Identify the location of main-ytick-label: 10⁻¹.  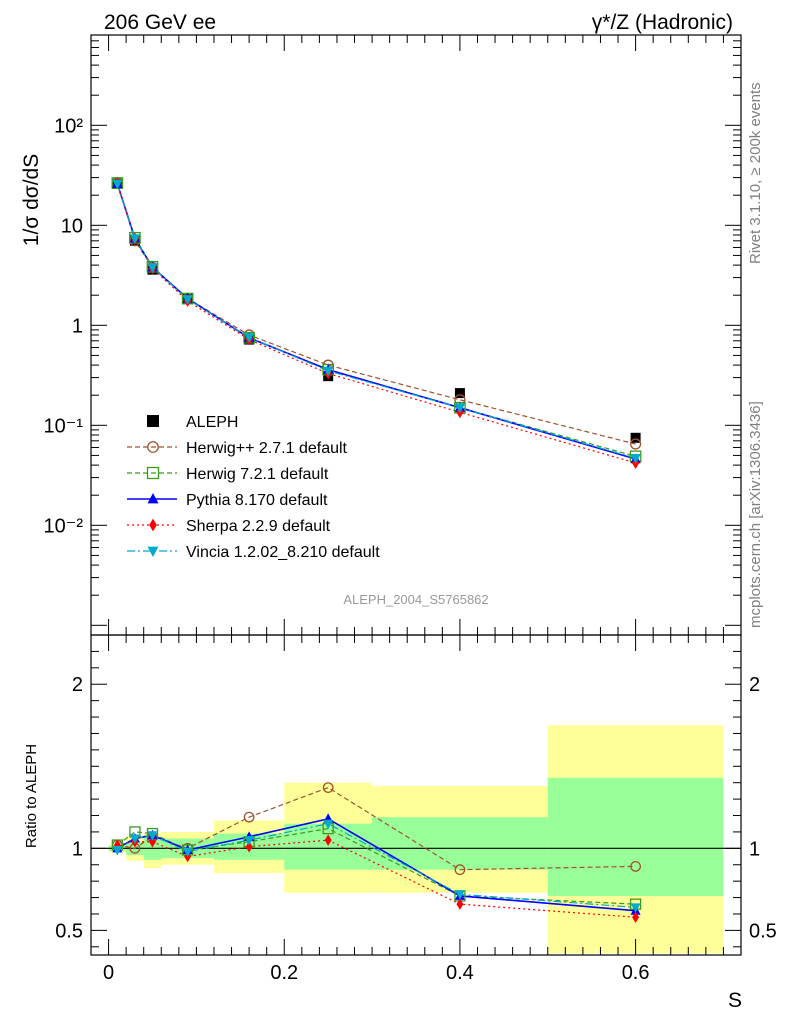
(64, 426).